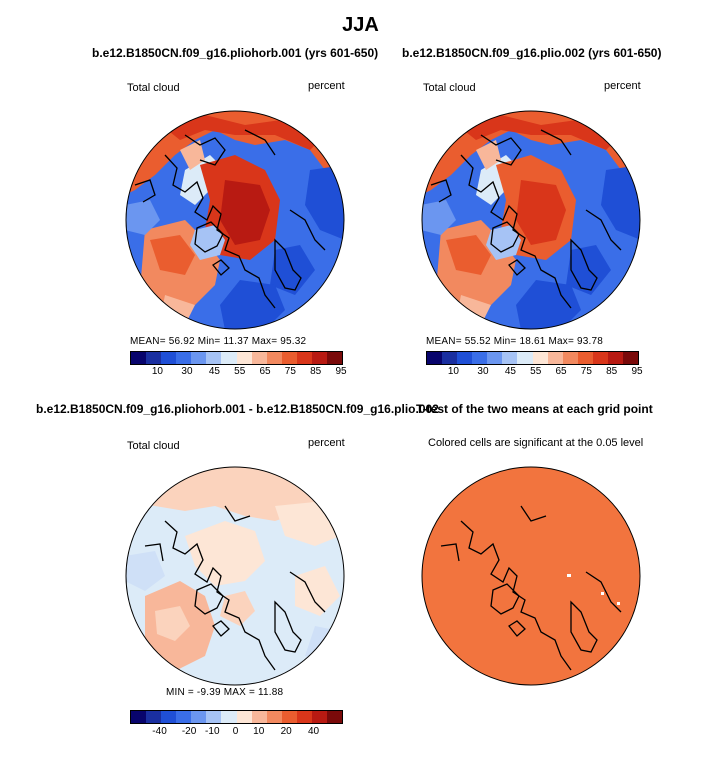 The width and height of the screenshot is (721, 767). Describe the element at coordinates (225, 692) in the screenshot. I see `panel3-stats: MIN = -9.39 MAX = 11.88` at that location.